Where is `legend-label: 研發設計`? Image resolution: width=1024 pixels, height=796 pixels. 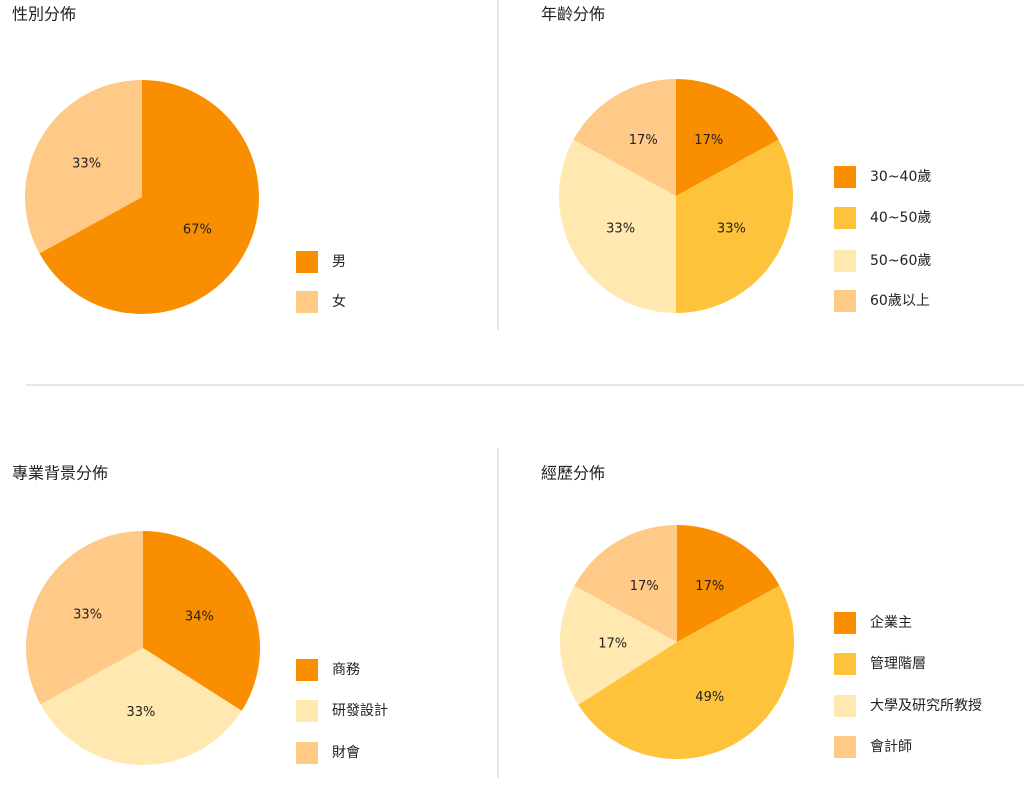 legend-label: 研發設計 is located at coordinates (360, 711).